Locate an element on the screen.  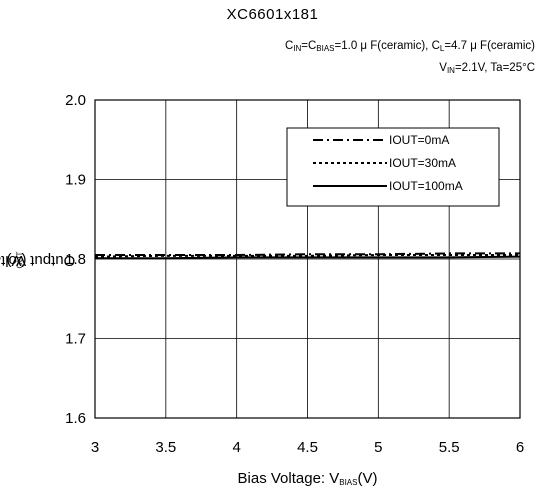
x-tick-label: 3.5 is located at coordinates (165, 447).